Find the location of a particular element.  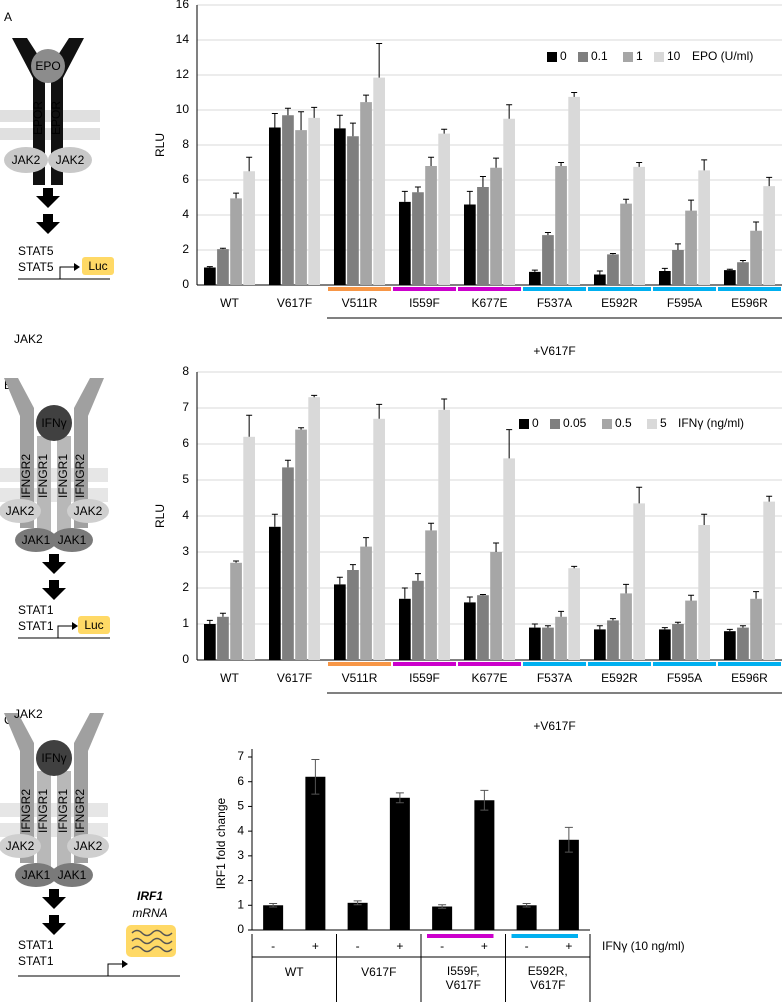

y-tick-label: 4 is located at coordinates (185, 515).